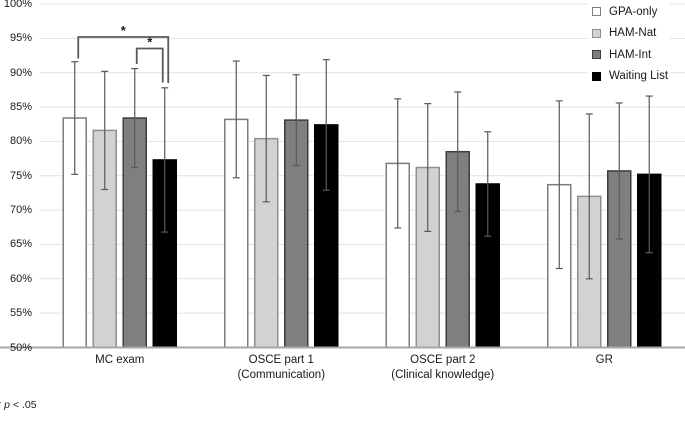 The image size is (685, 423). Describe the element at coordinates (633, 11) in the screenshot. I see `legend-label: GPA-only` at that location.